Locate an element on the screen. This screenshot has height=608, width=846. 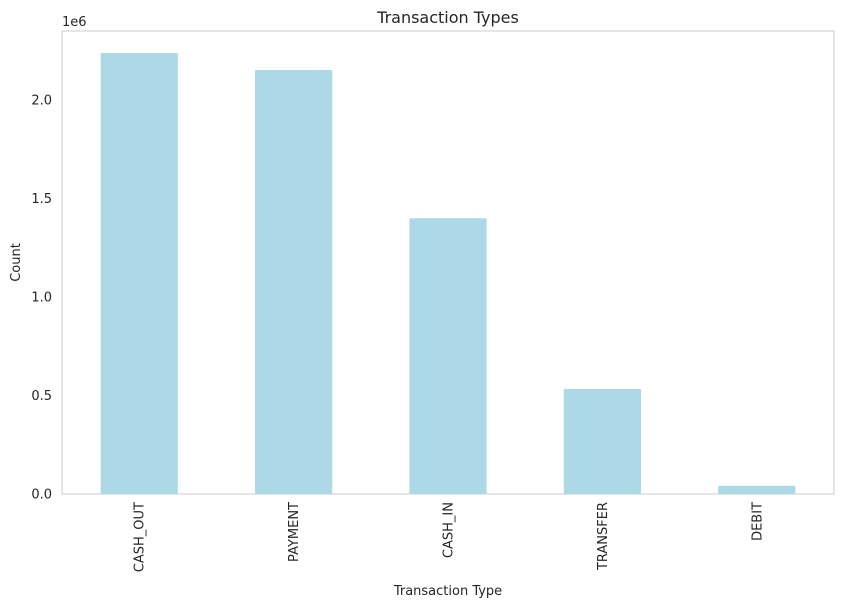
bar-cash-in is located at coordinates (448, 356).